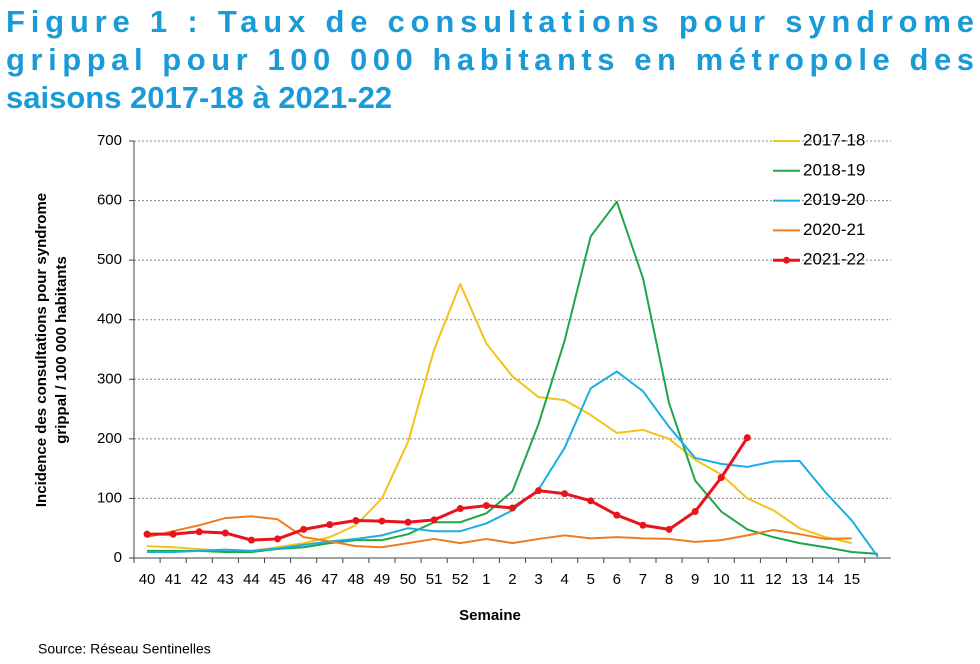 Image resolution: width=980 pixels, height=664 pixels. What do you see at coordinates (786, 260) in the screenshot?
I see `legend-marker` at bounding box center [786, 260].